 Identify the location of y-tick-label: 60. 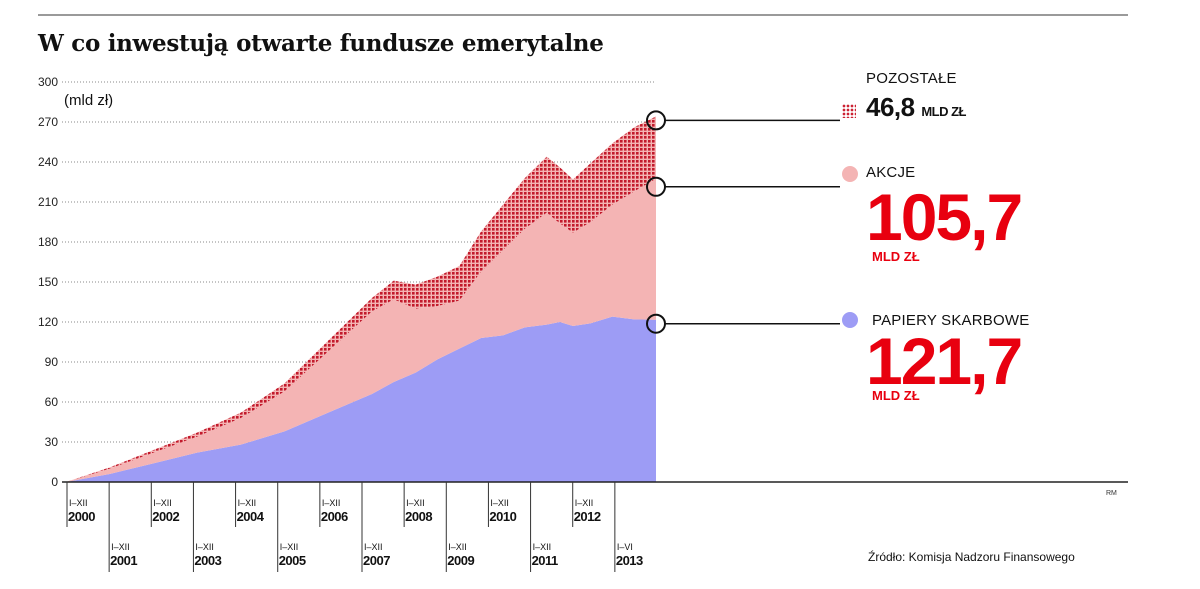
(52, 402).